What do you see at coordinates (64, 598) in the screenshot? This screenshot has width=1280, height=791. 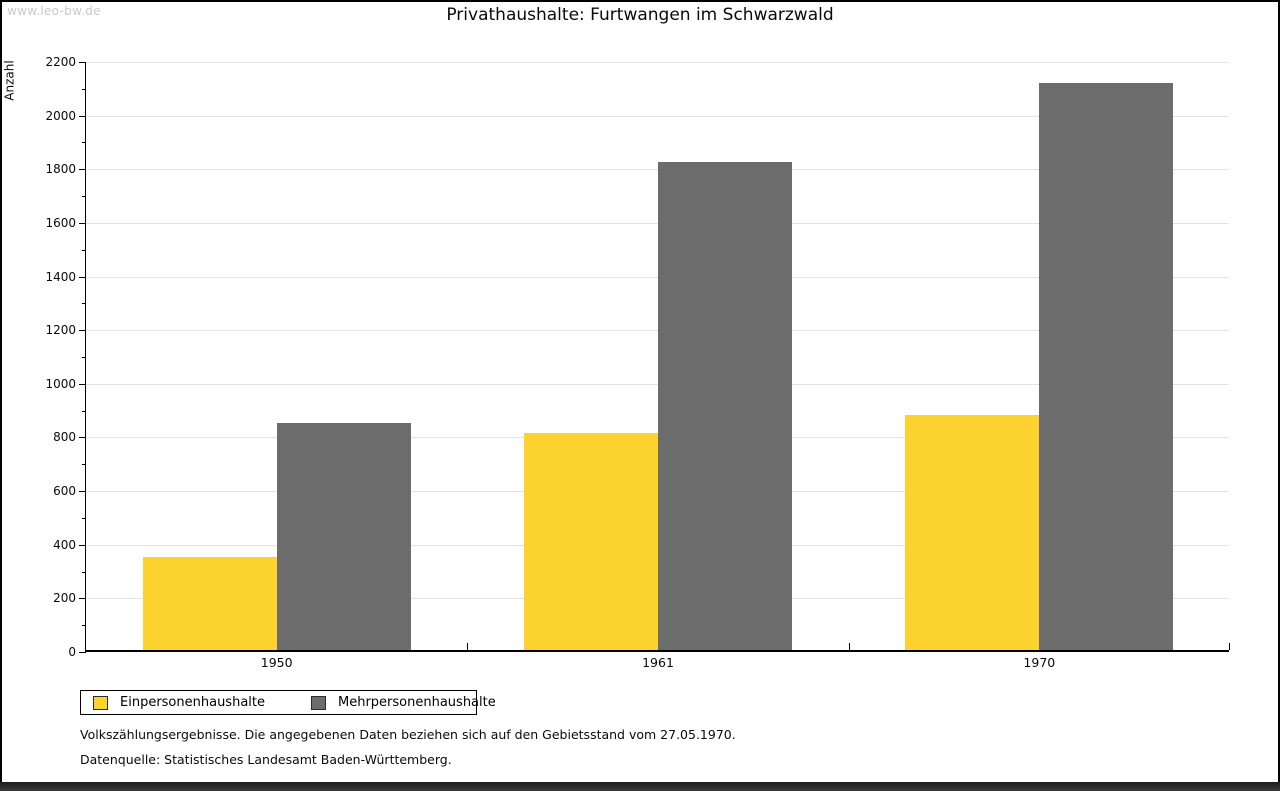 I see `y-tick-label-200: 200` at bounding box center [64, 598].